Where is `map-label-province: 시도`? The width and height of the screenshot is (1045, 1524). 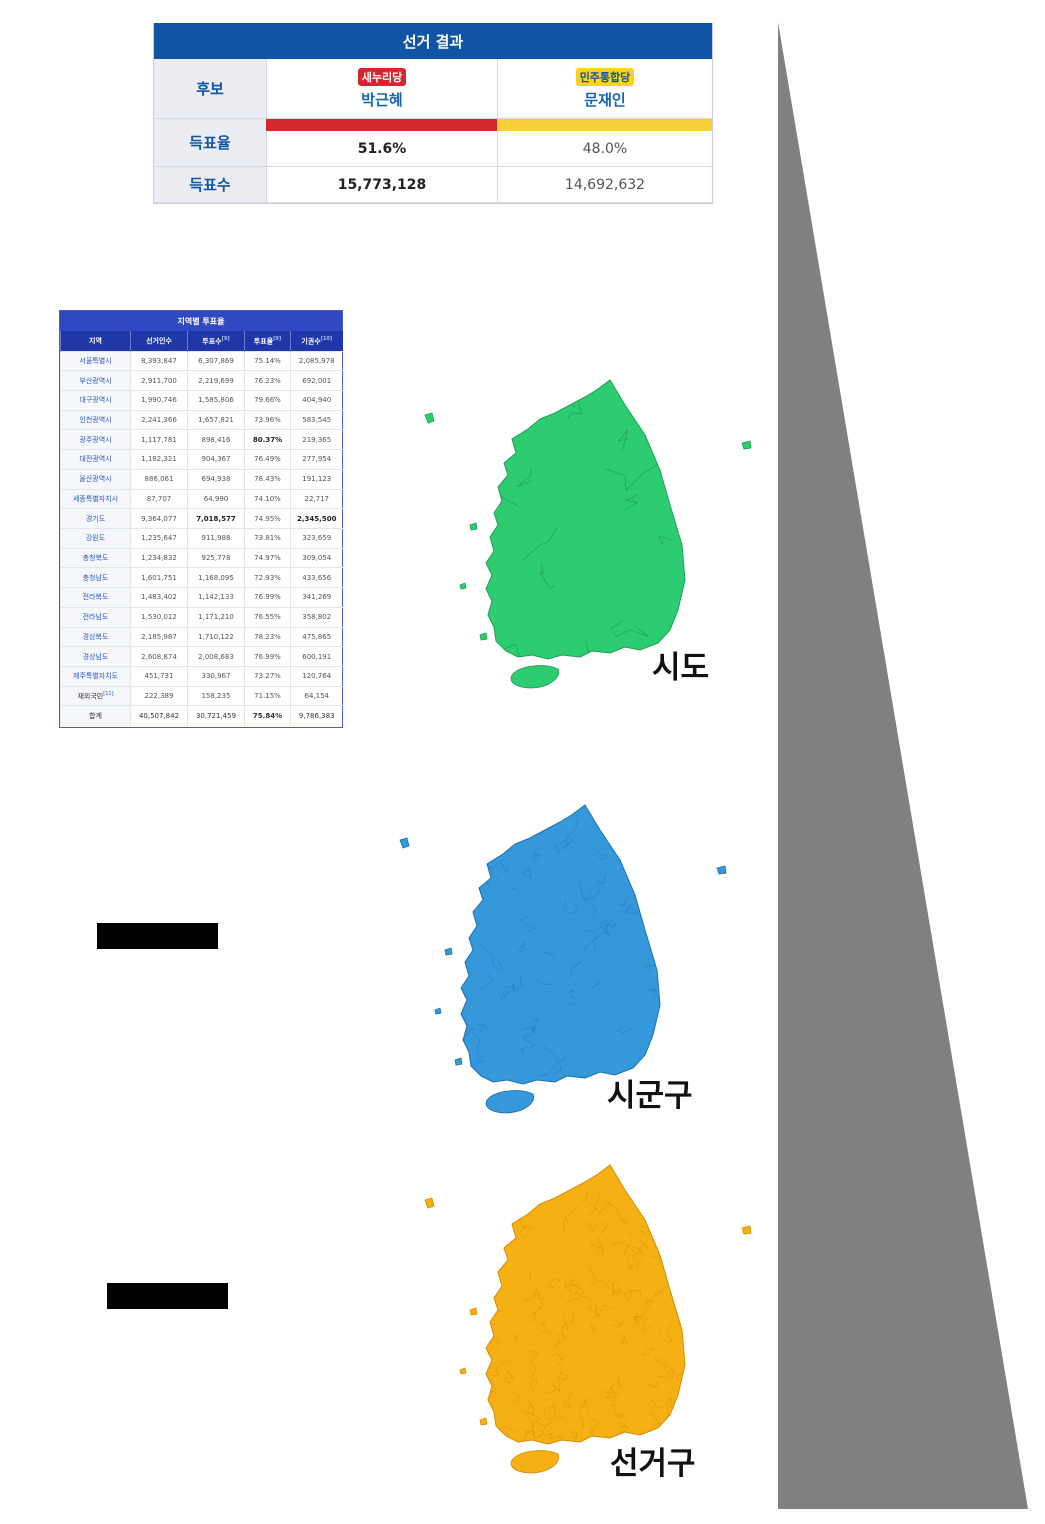 map-label-province: 시도 is located at coordinates (681, 668).